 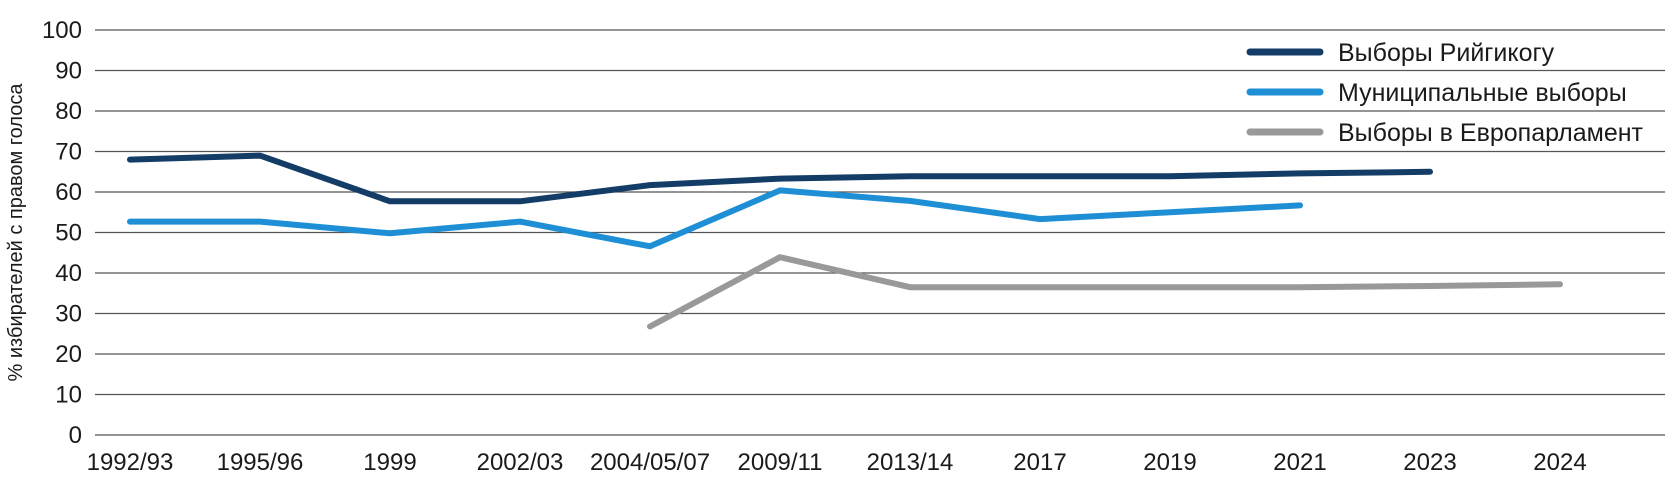 What do you see at coordinates (1429, 462) in the screenshot?
I see `x-tick-label: 2023` at bounding box center [1429, 462].